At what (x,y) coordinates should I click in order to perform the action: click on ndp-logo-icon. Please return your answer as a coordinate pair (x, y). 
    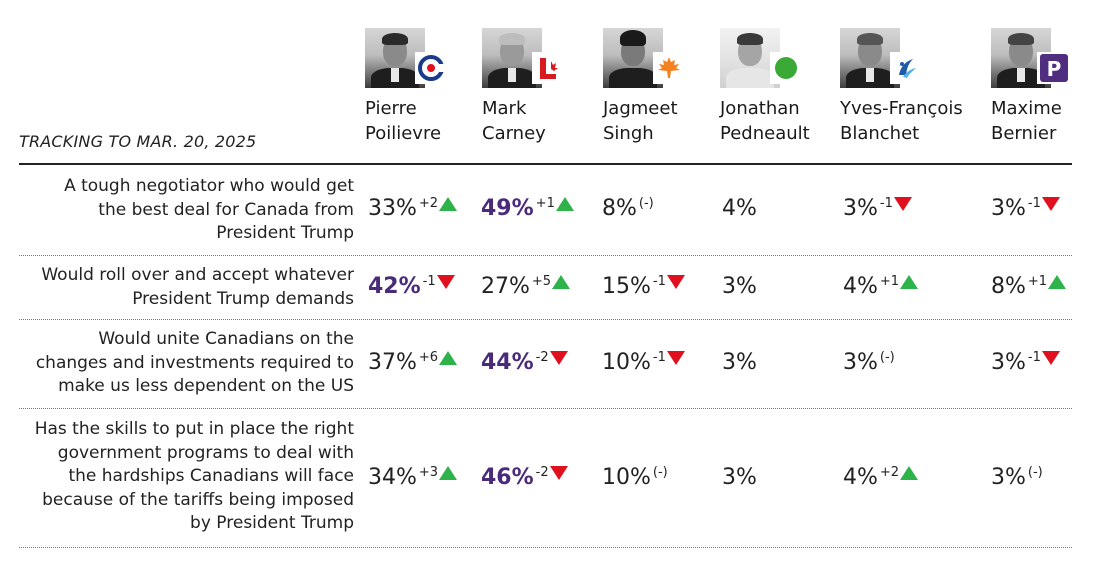
    Looking at the image, I should click on (669, 68).